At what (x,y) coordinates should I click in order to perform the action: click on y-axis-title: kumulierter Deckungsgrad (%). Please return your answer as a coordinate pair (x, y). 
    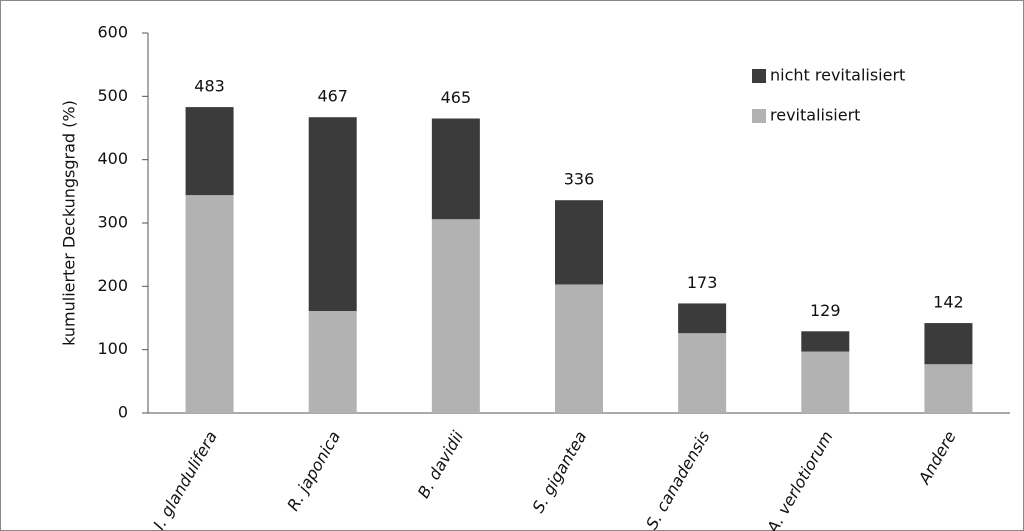
    Looking at the image, I should click on (69, 223).